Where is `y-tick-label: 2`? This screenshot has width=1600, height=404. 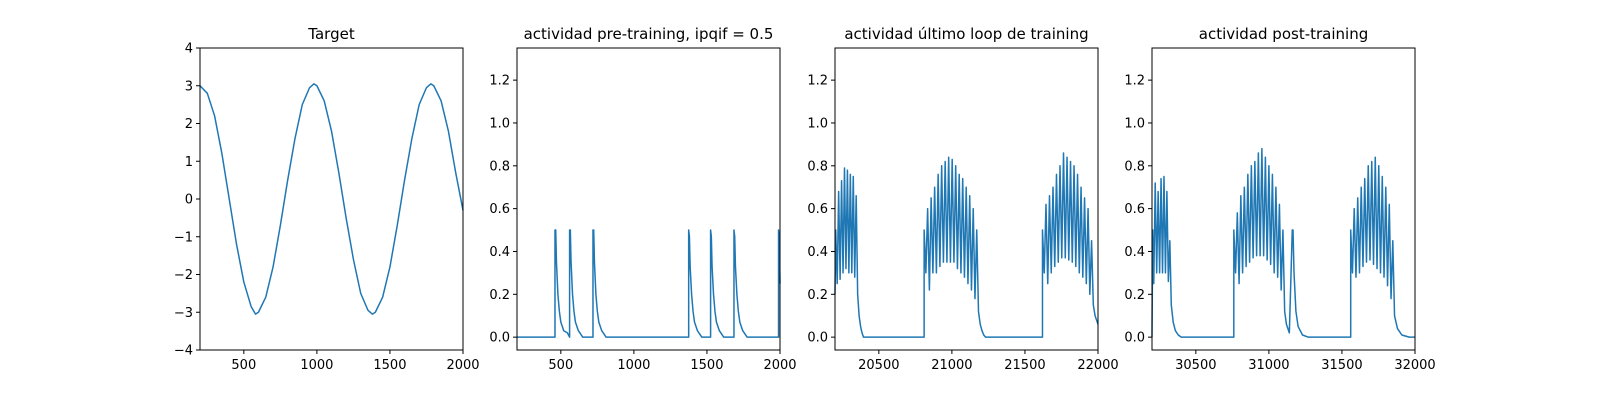
y-tick-label: 2 is located at coordinates (189, 124).